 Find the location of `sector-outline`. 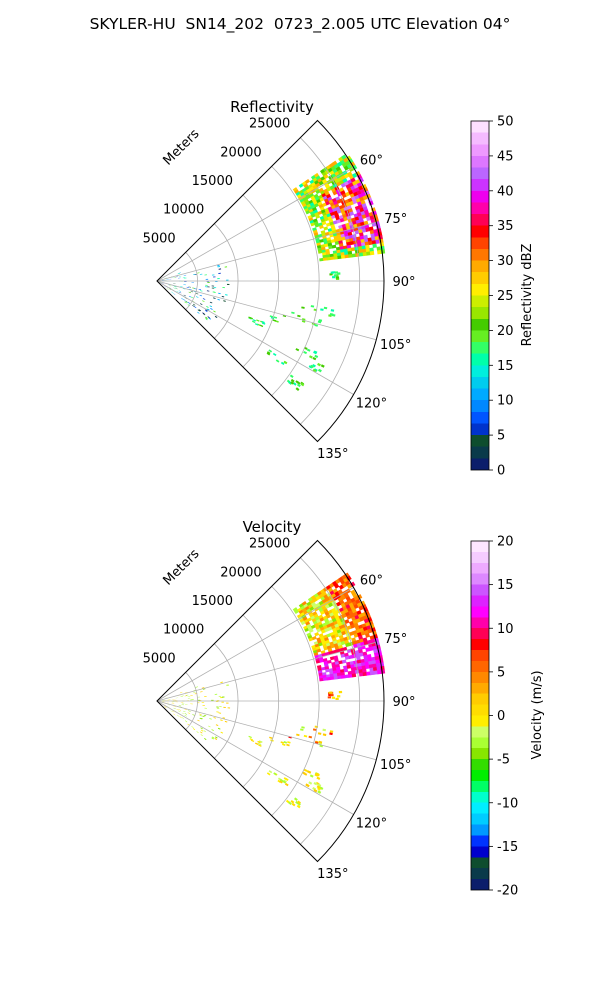

sector-outline is located at coordinates (270, 701).